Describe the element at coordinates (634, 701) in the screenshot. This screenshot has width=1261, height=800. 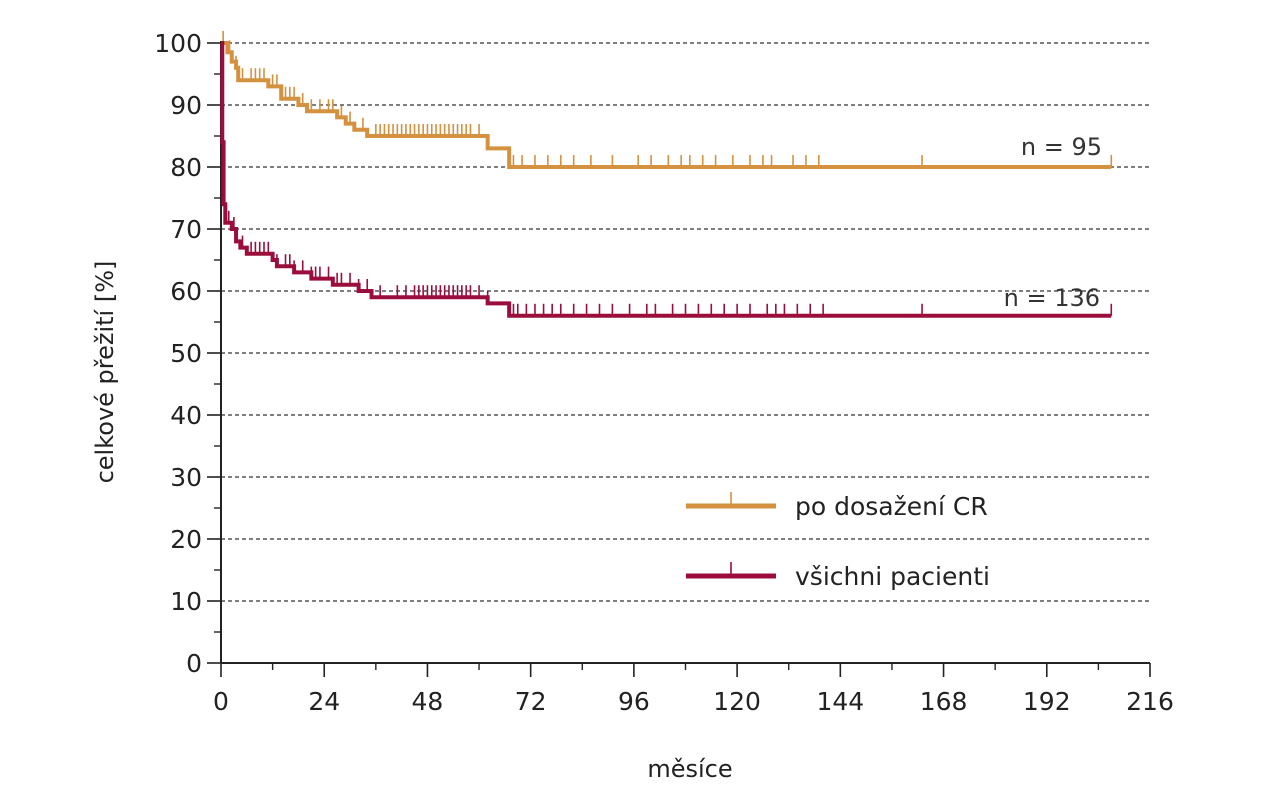
I see `x-tick-label-96: 96` at that location.